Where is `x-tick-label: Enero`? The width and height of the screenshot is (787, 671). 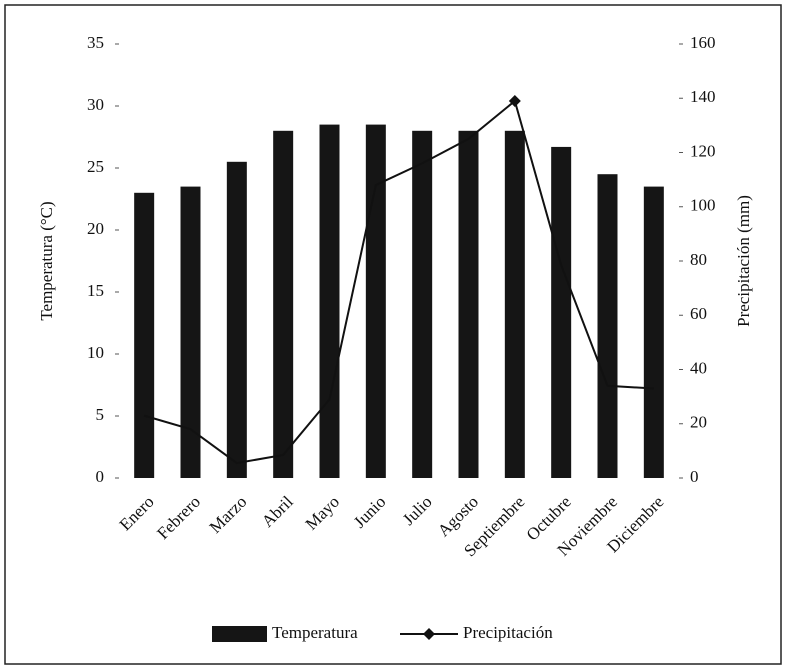 x-tick-label: Enero is located at coordinates (137, 513).